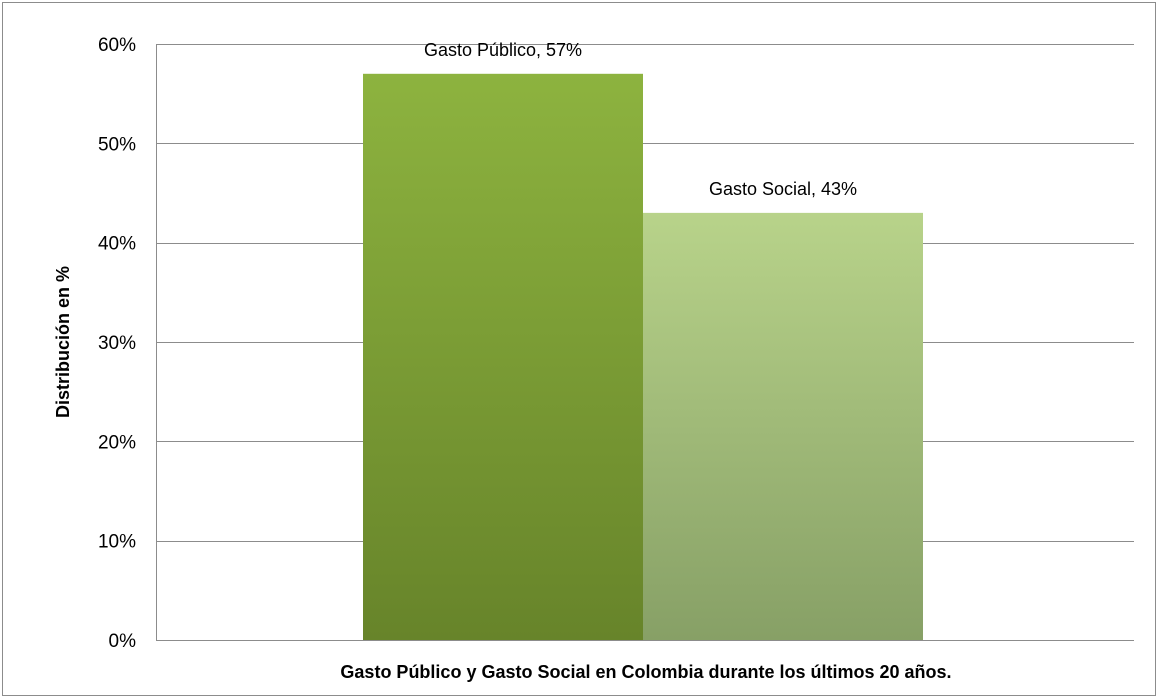 The height and width of the screenshot is (700, 1160). Describe the element at coordinates (123, 641) in the screenshot. I see `y-tick-label: 0%` at that location.